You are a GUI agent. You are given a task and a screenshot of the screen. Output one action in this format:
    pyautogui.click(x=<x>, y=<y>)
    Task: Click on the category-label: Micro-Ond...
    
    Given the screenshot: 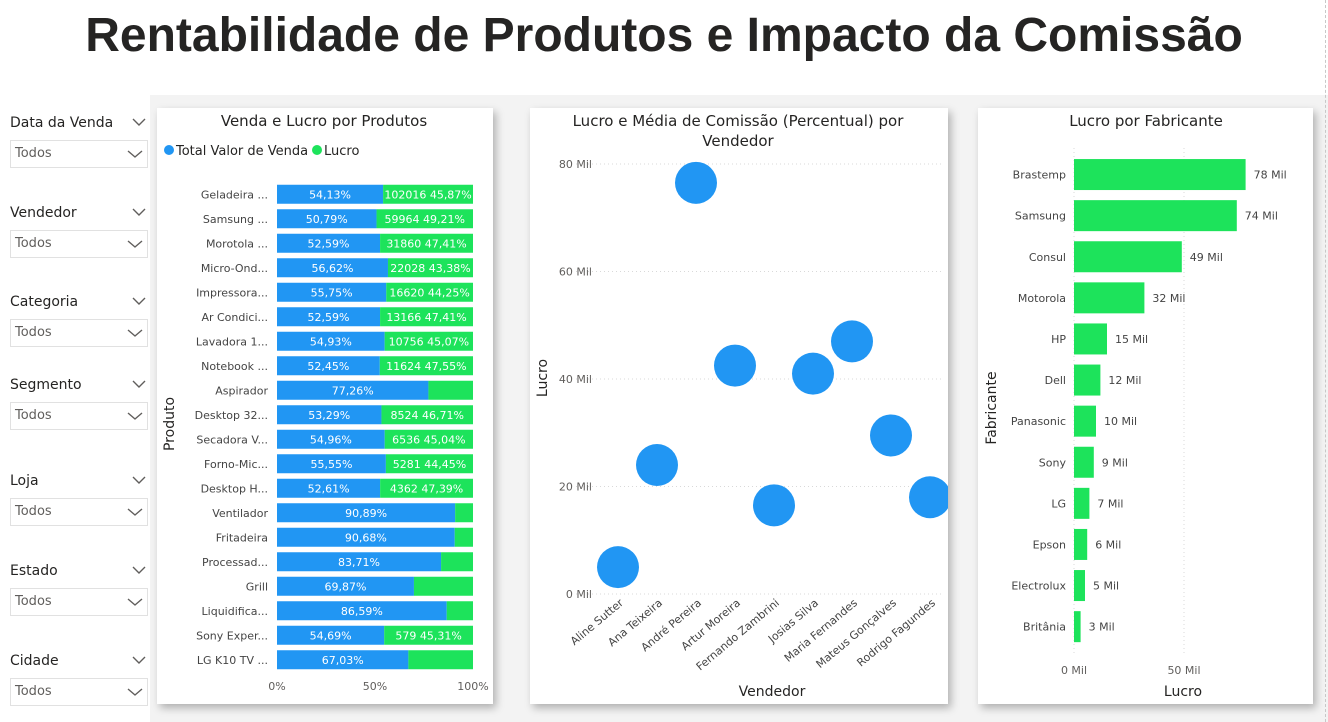 What is the action you would take?
    pyautogui.click(x=234, y=268)
    